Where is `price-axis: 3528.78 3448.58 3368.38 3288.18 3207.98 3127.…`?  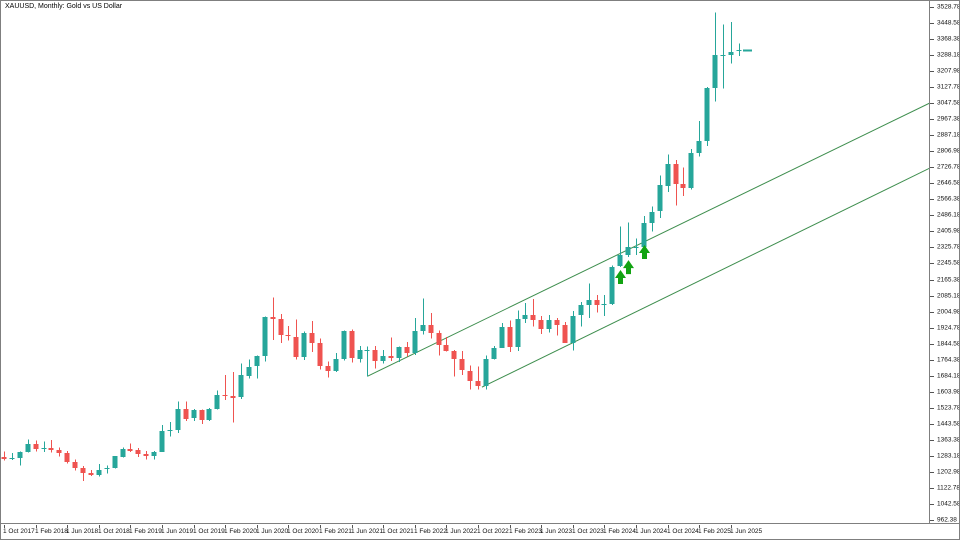 price-axis: 3528.78 3448.58 3368.38 3288.18 3207.98 3127.… is located at coordinates (945, 262).